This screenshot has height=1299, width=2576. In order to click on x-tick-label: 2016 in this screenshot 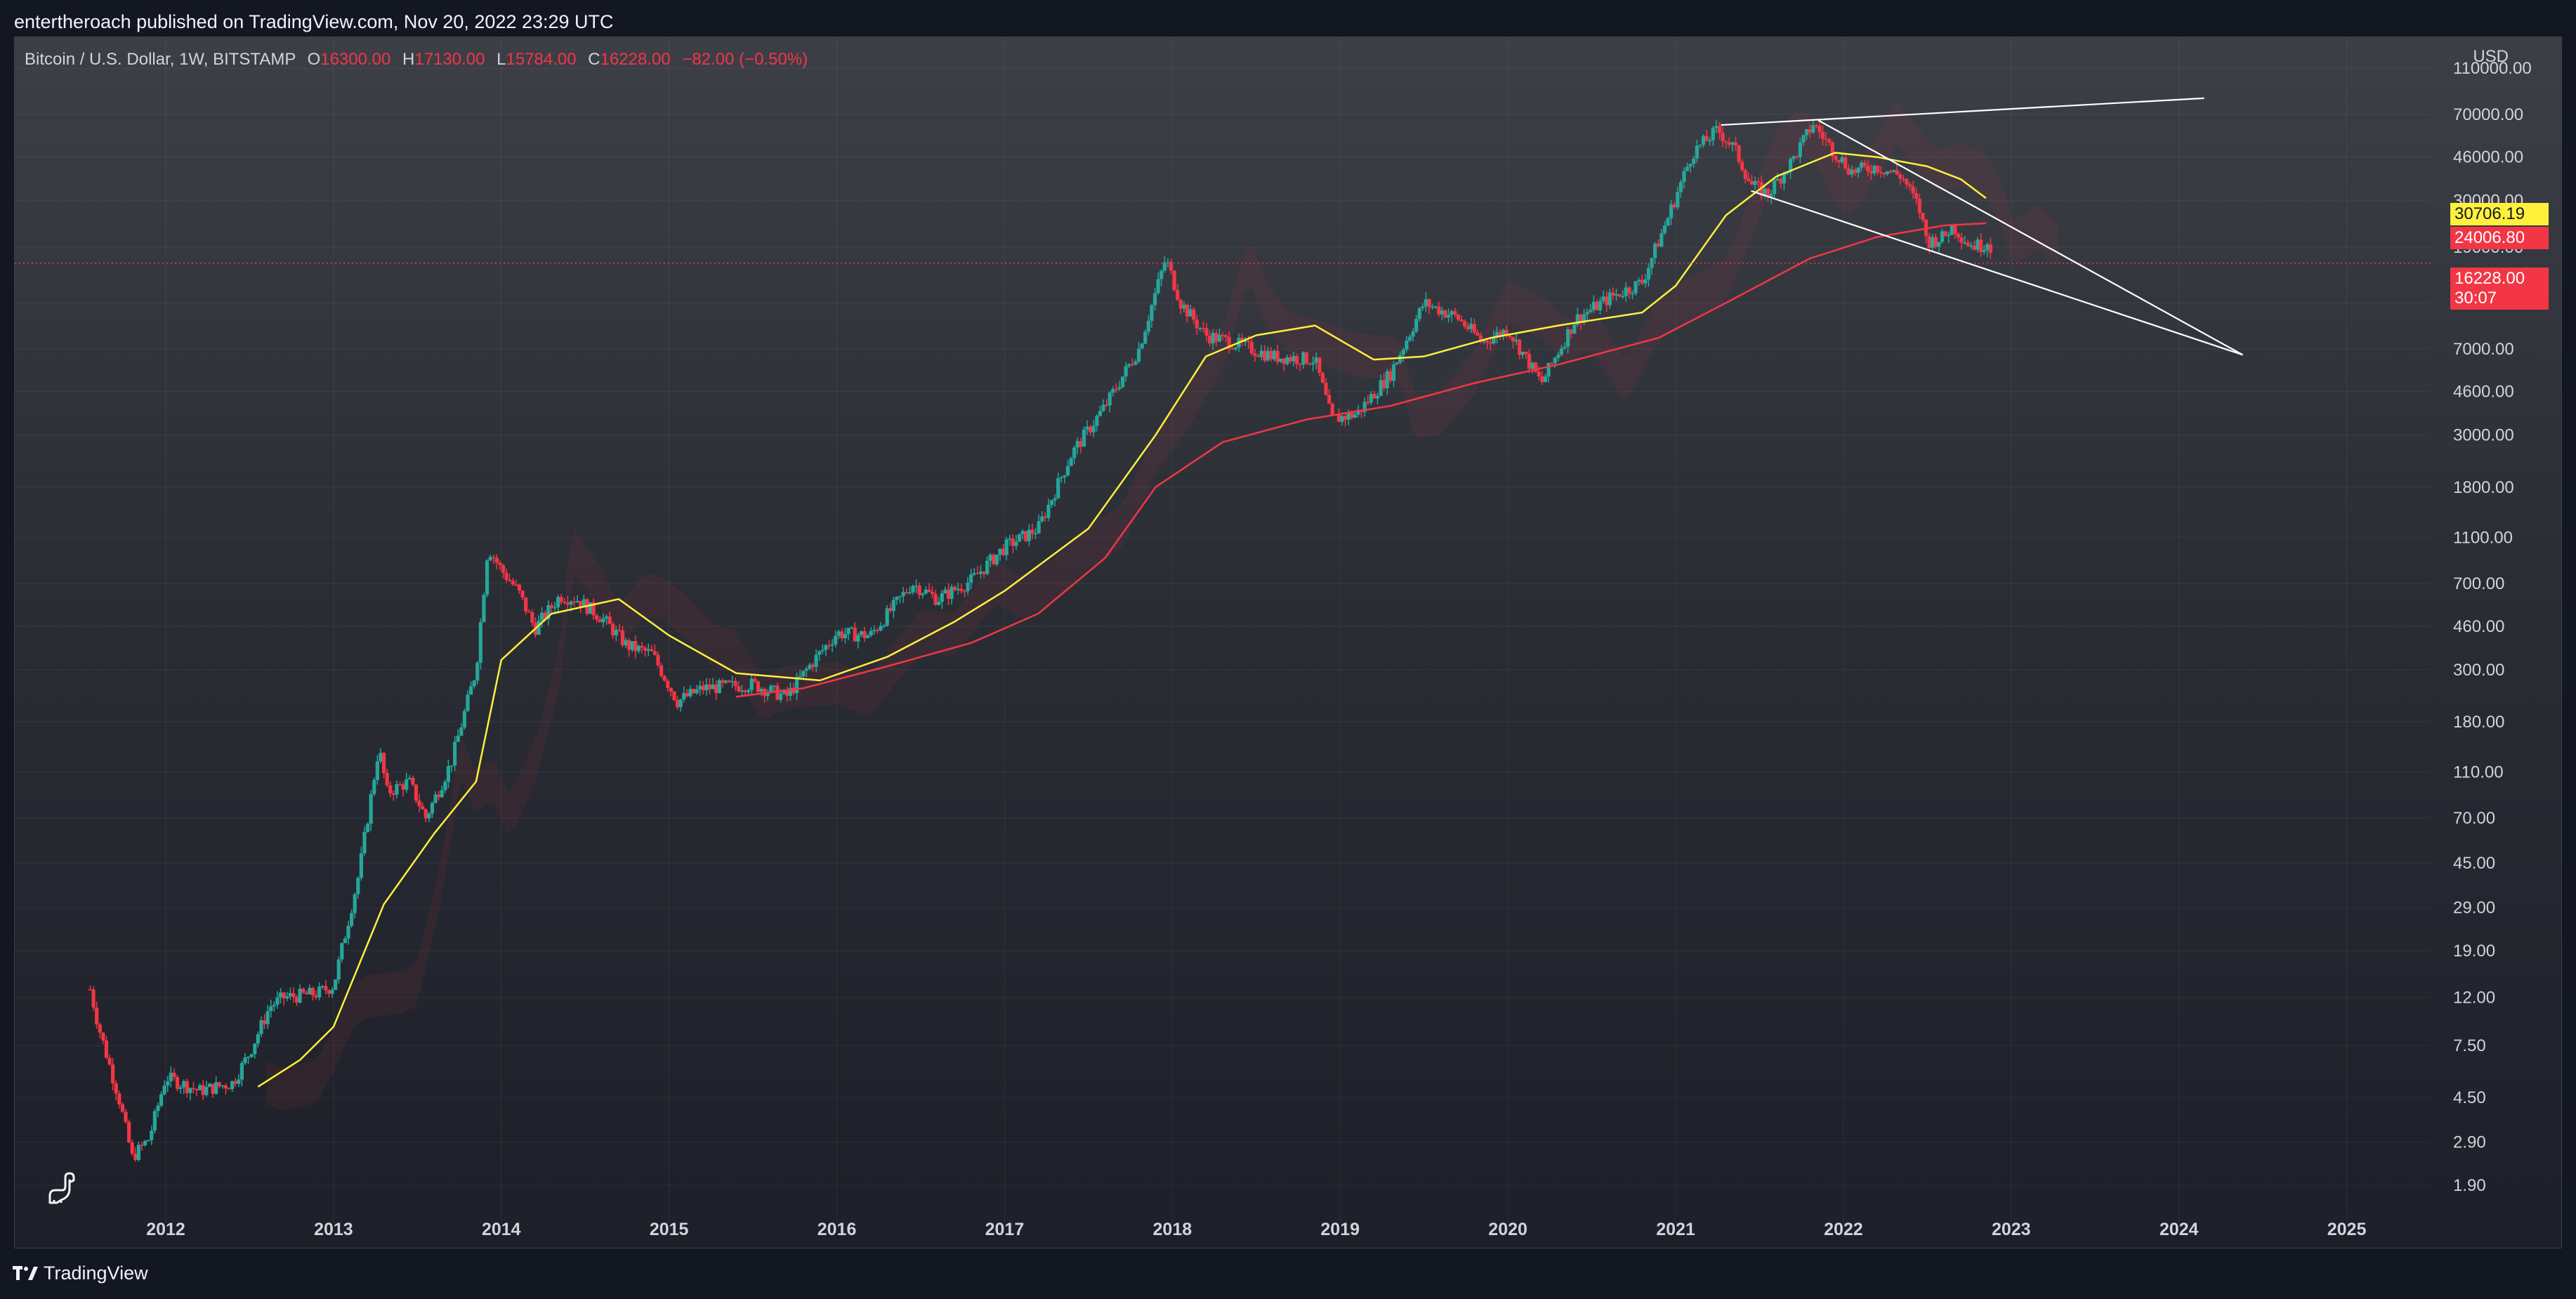, I will do `click(837, 1229)`.